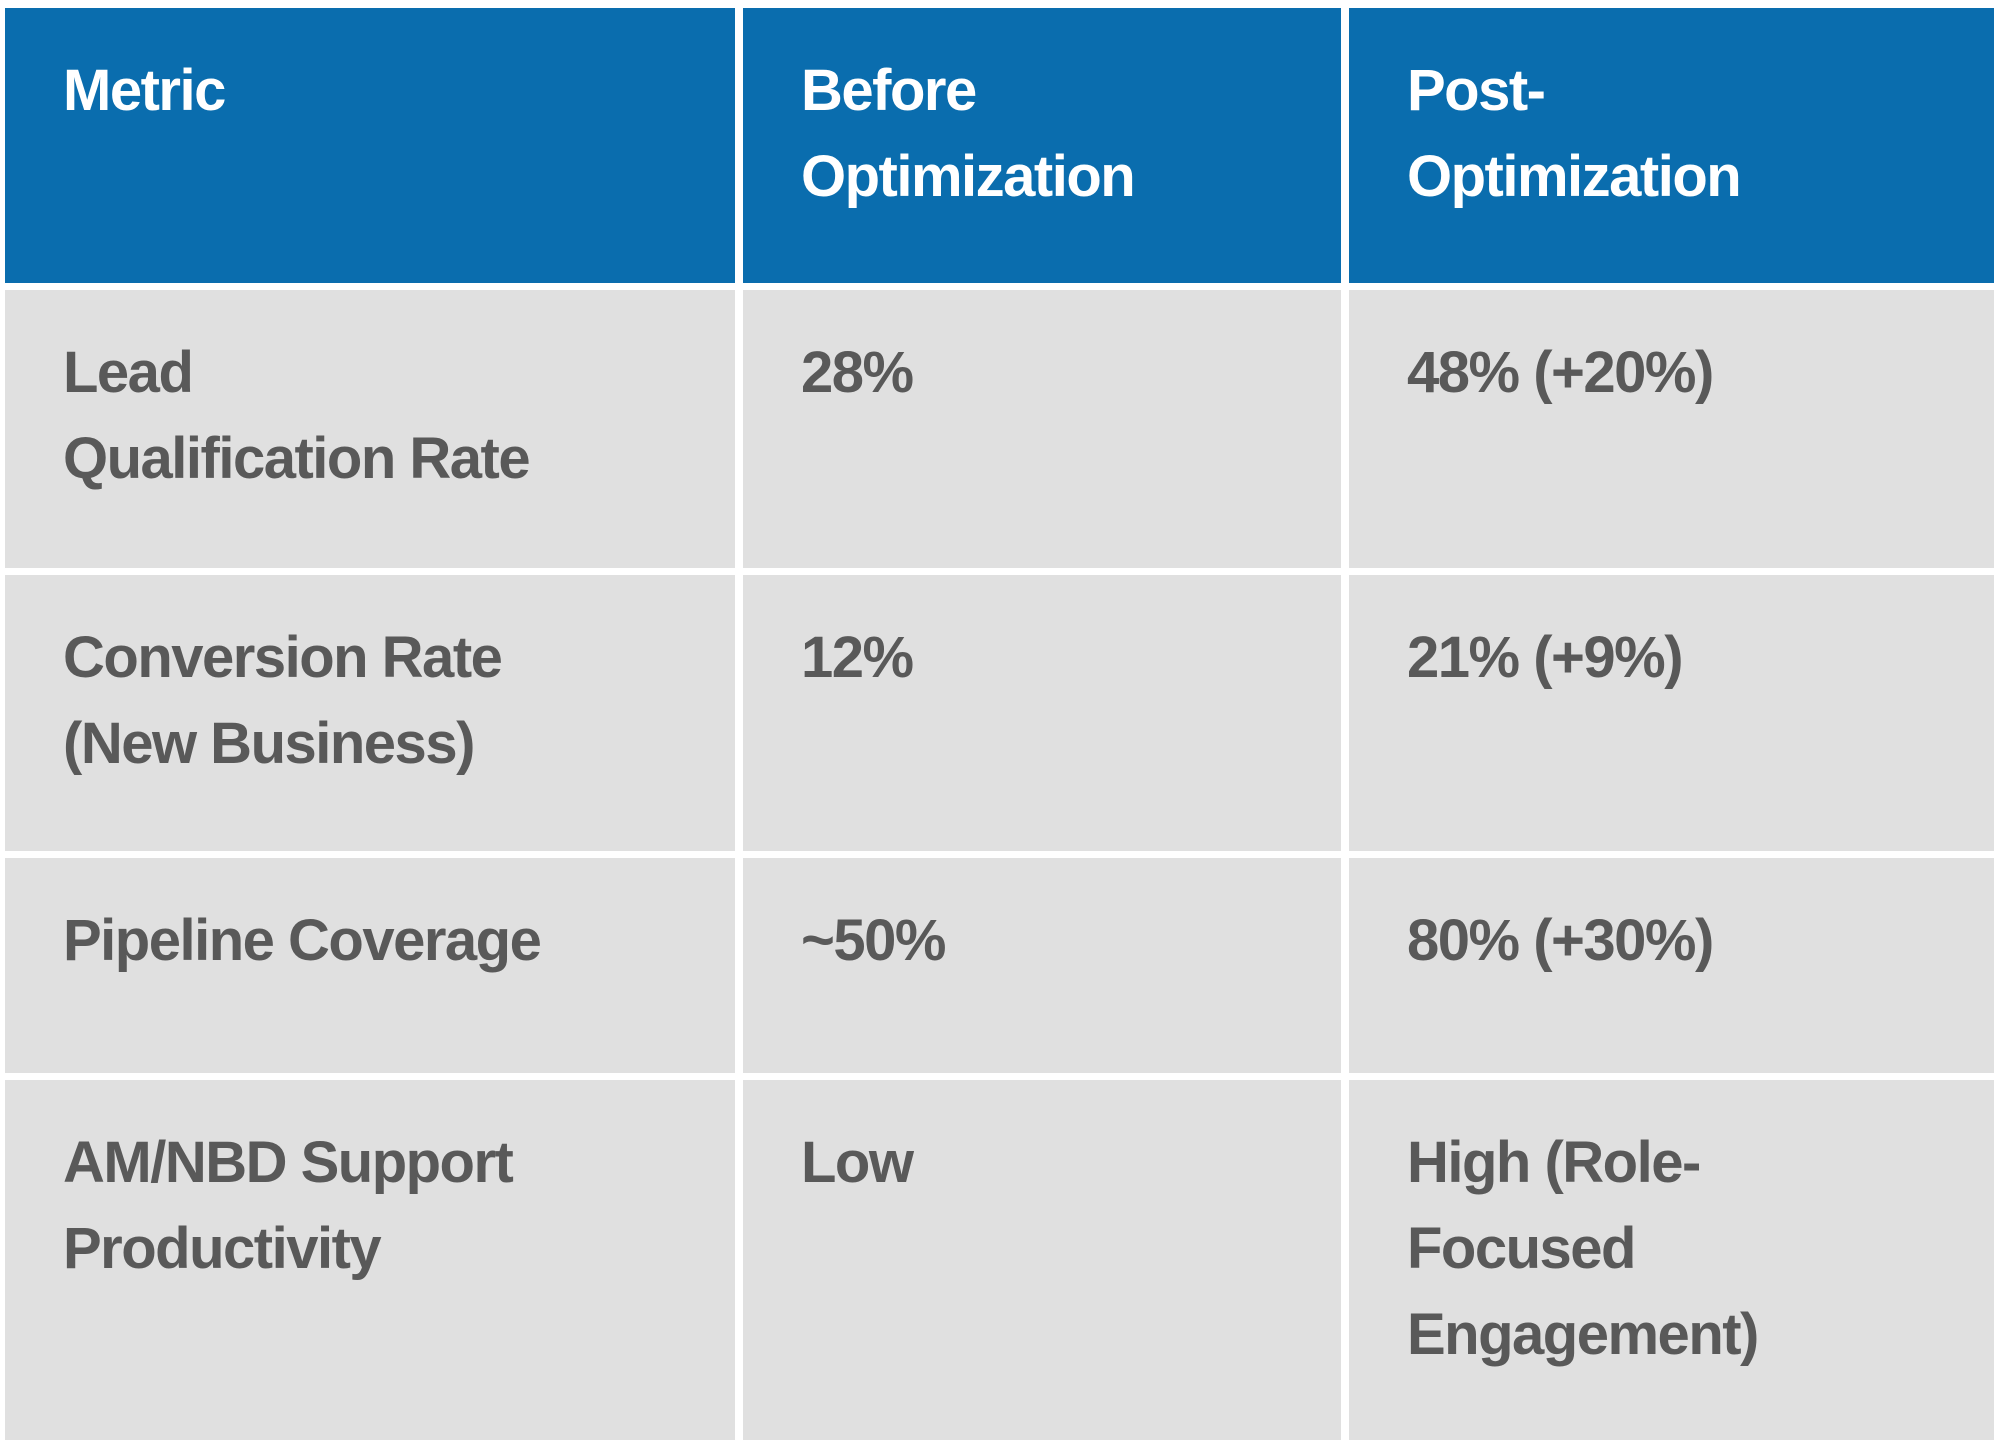  I want to click on row2-post-cell: 21% (+9%), so click(1671, 713).